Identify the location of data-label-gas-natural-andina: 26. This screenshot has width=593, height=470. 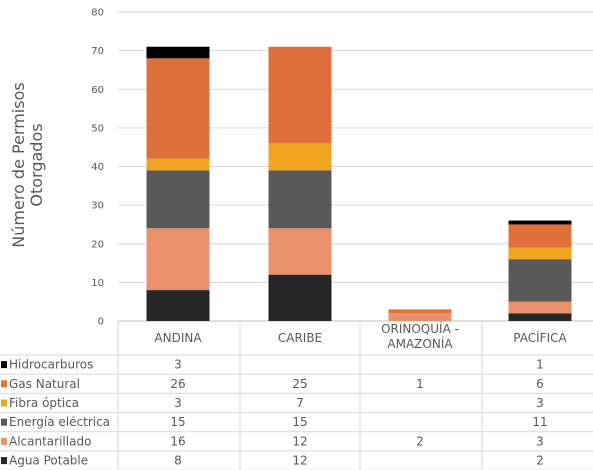
(177, 384).